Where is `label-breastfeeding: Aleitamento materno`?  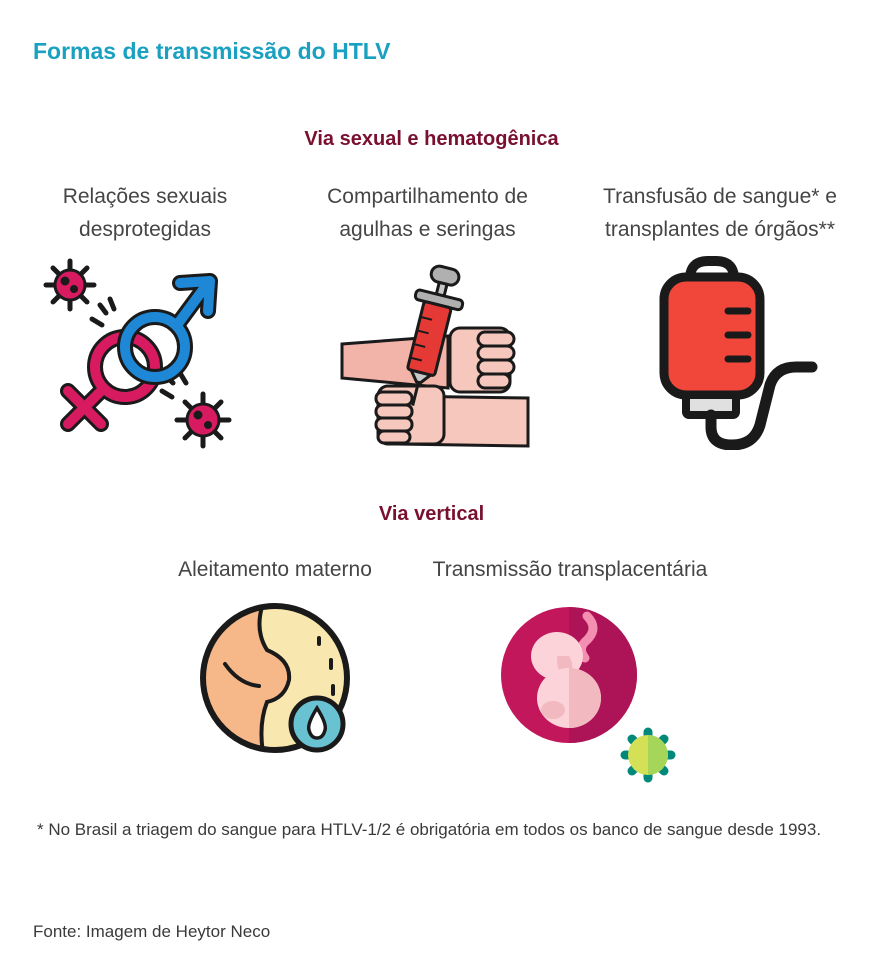
label-breastfeeding: Aleitamento materno is located at coordinates (275, 569).